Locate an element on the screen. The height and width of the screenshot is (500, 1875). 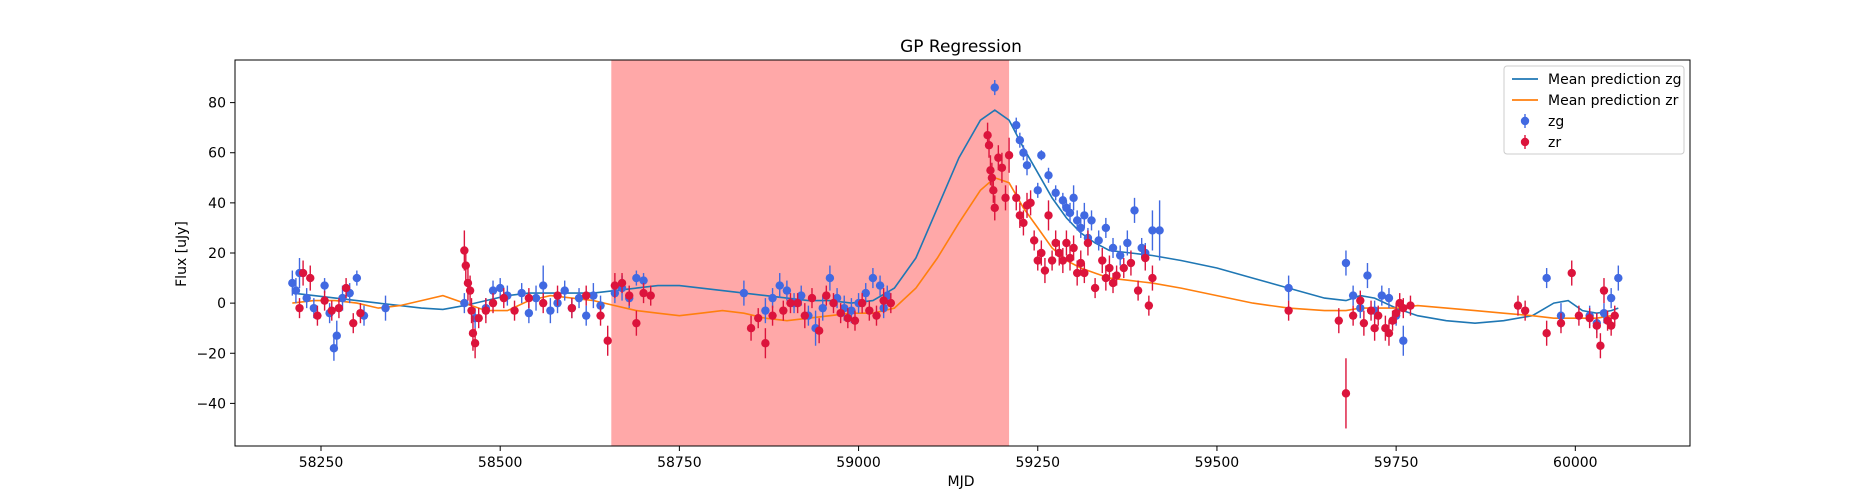
legend: Mean prediction zg Mean prediction zr zg zr is located at coordinates (1594, 110).